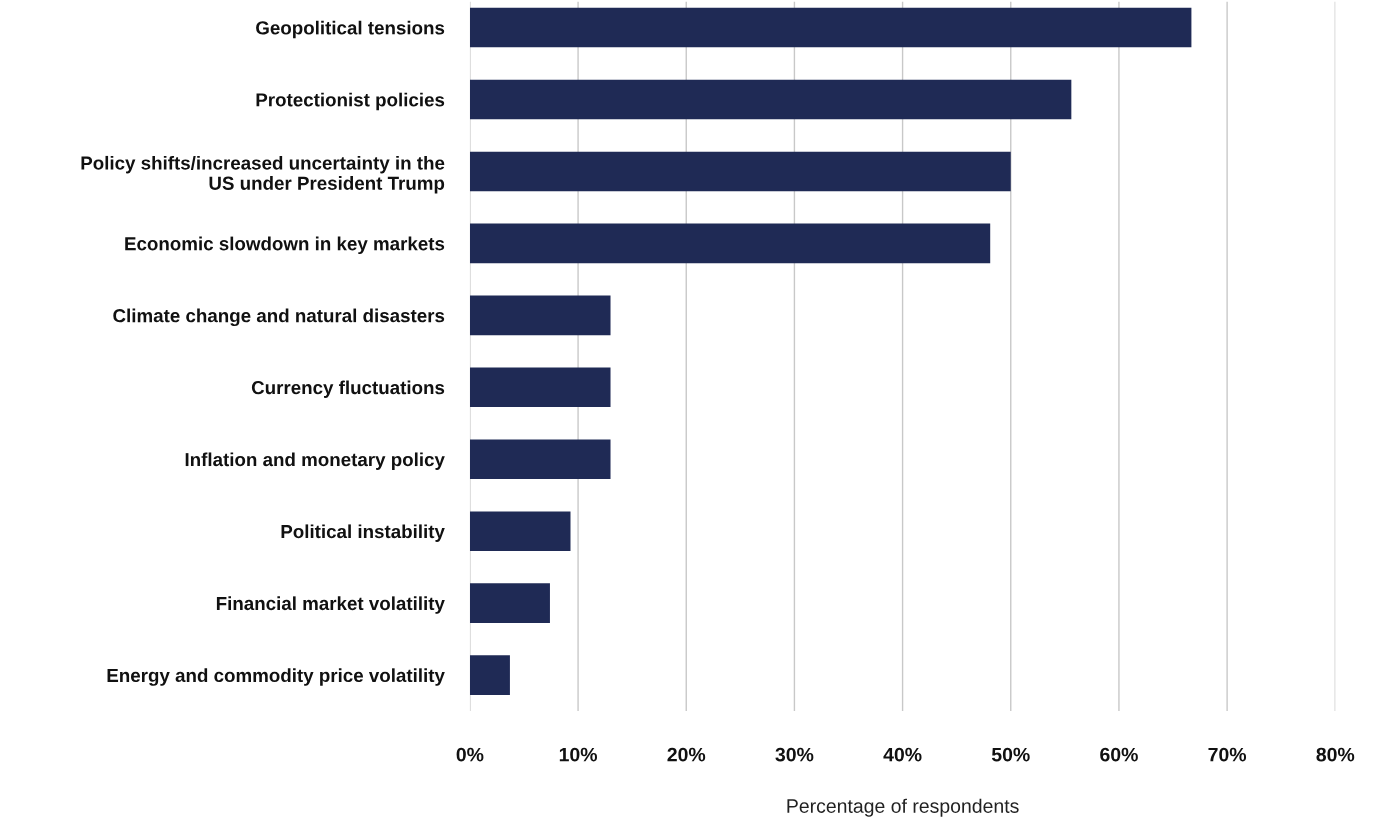 Image resolution: width=1378 pixels, height=823 pixels. I want to click on y-tick-label: Climate change and natural disasters, so click(279, 317).